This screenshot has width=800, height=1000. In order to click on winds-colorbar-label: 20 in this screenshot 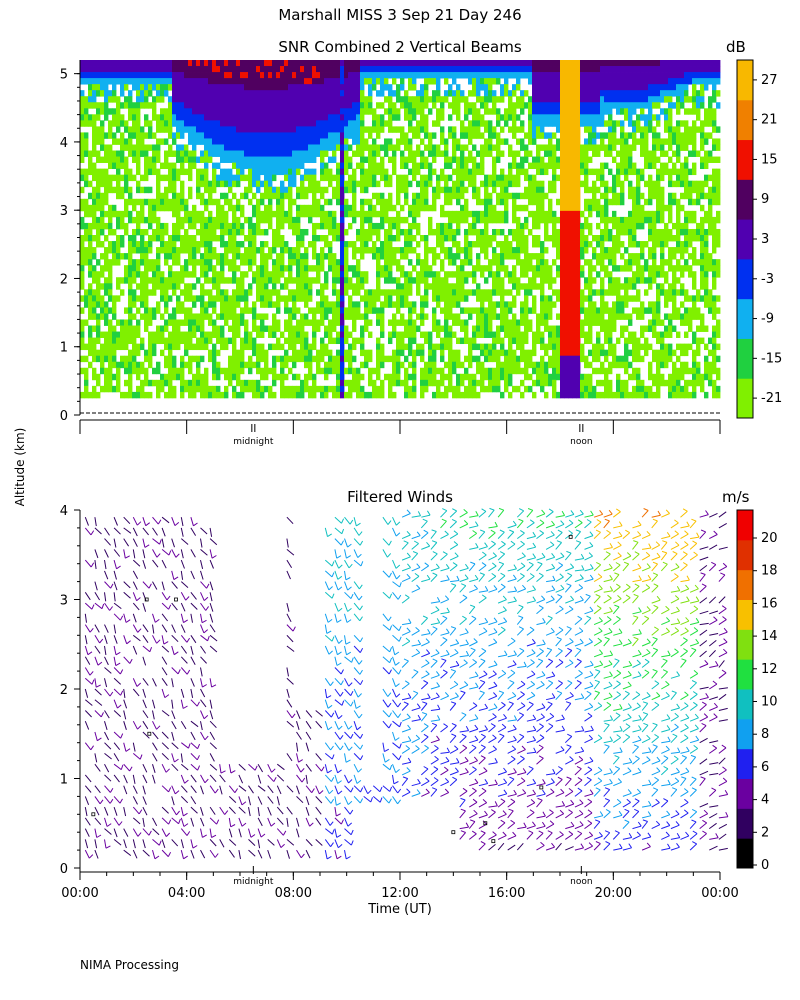, I will do `click(769, 538)`.